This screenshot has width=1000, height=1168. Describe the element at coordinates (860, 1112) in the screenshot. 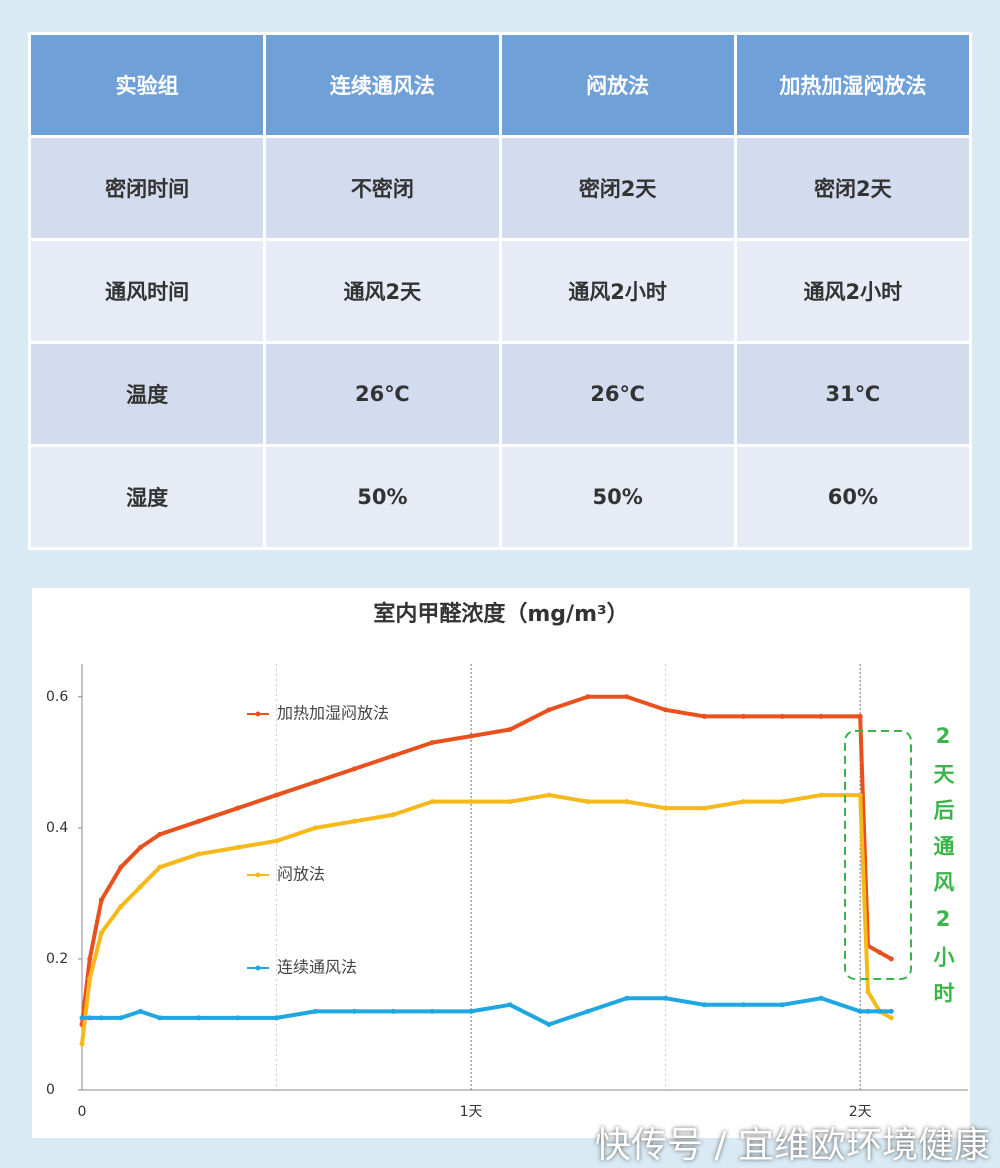

I see `x-tick-label: 2天` at that location.